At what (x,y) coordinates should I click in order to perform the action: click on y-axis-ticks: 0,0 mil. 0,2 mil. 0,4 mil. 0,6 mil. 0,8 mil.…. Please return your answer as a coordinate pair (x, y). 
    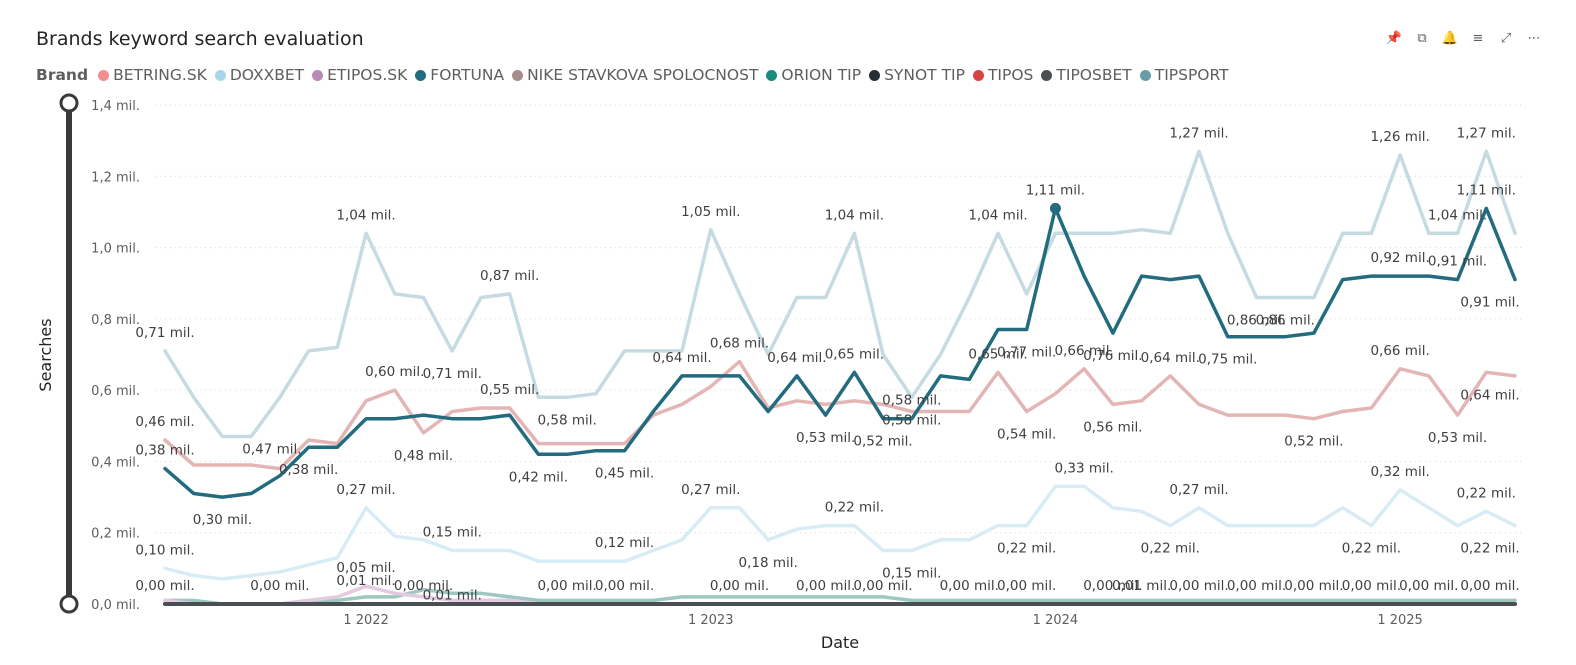
    Looking at the image, I should click on (115, 356).